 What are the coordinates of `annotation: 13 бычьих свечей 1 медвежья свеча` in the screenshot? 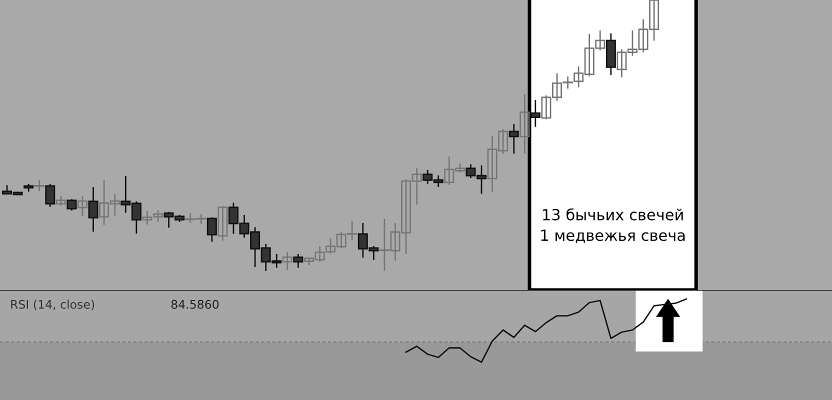 It's located at (613, 225).